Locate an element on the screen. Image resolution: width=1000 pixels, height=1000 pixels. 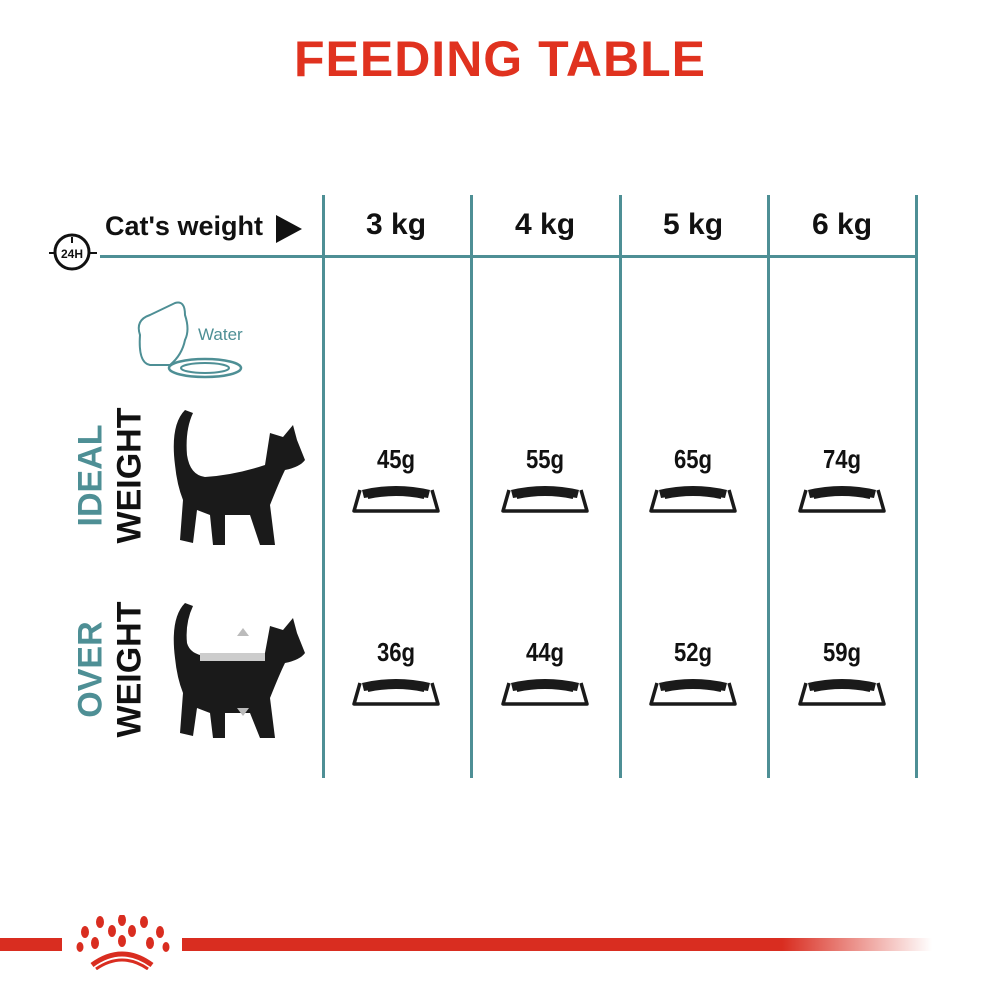
over-4kg-value: 44g is located at coordinates (545, 652).